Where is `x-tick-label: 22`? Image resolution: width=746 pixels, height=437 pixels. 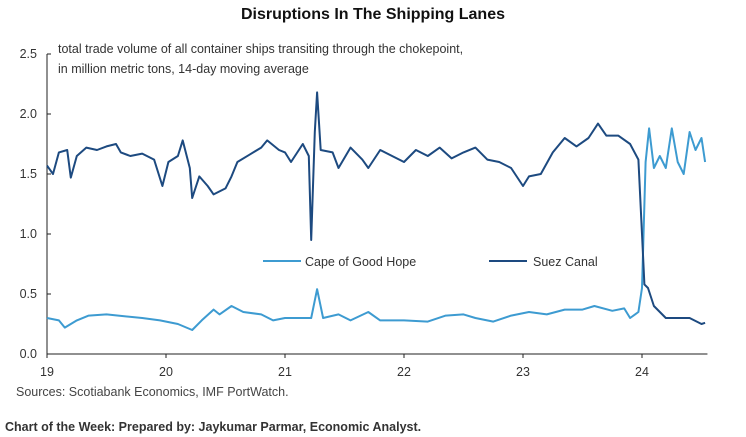 x-tick-label: 22 is located at coordinates (404, 372).